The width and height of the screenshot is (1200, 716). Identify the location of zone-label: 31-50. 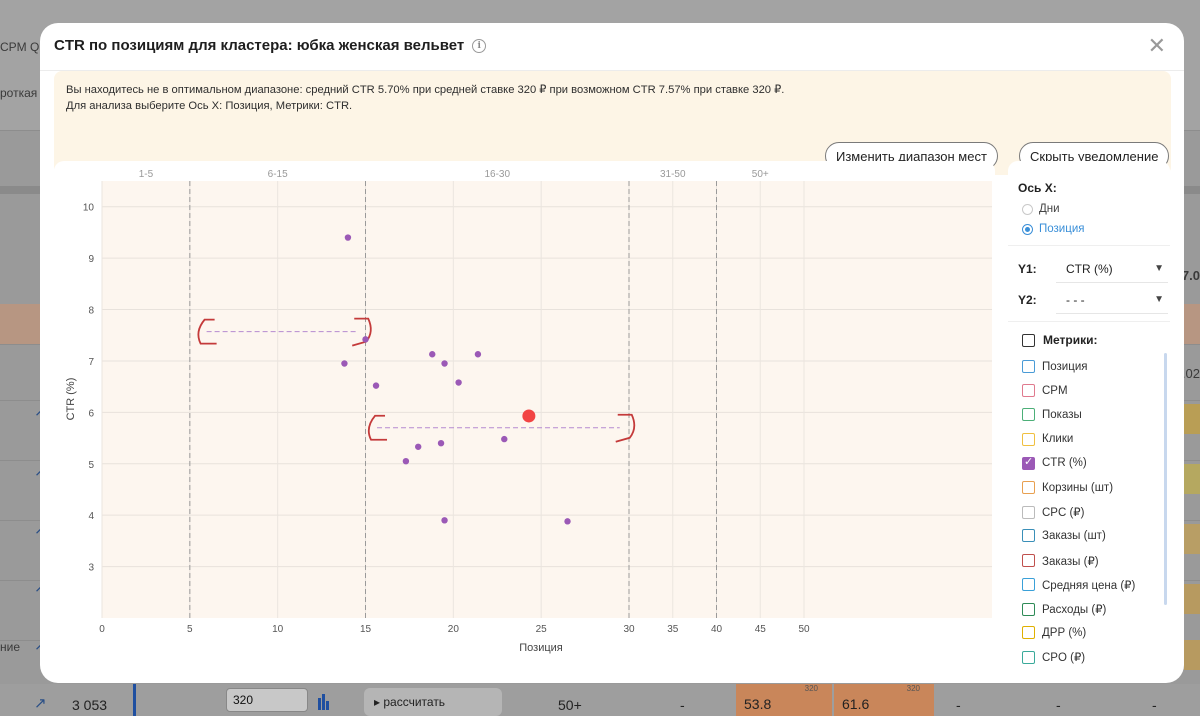
(673, 174).